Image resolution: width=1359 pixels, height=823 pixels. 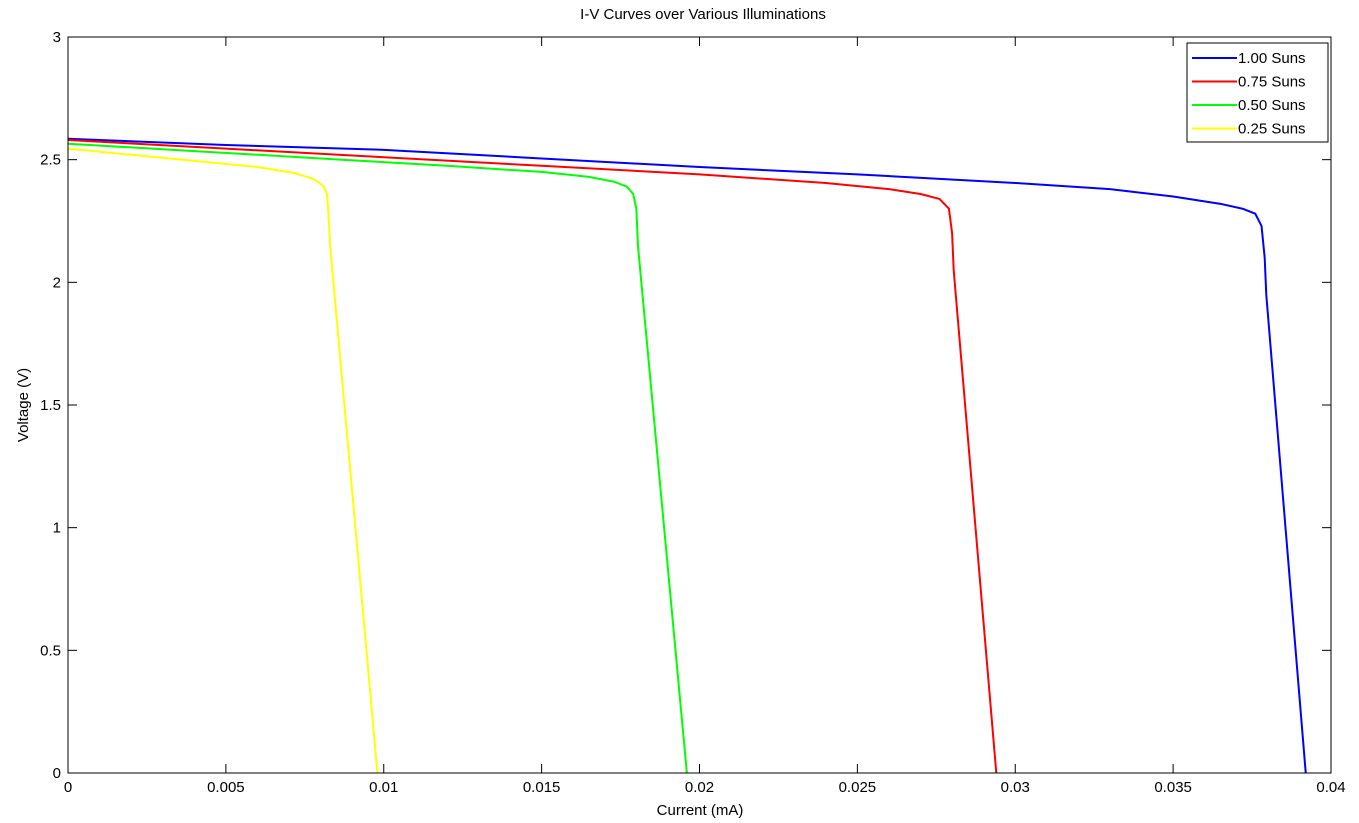 I want to click on legend: 1.00 Suns 0.75 Suns 0.50 Suns 0.25 Suns, so click(x=1257, y=92).